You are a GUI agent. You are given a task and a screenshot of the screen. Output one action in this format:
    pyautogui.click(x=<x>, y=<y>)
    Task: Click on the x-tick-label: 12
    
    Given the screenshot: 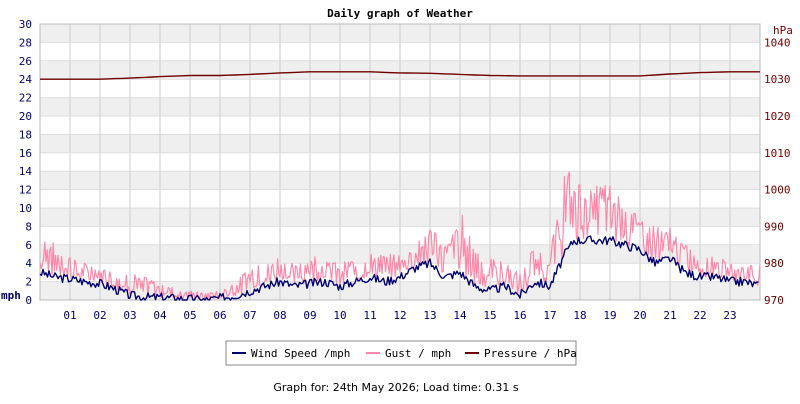 What is the action you would take?
    pyautogui.click(x=399, y=315)
    